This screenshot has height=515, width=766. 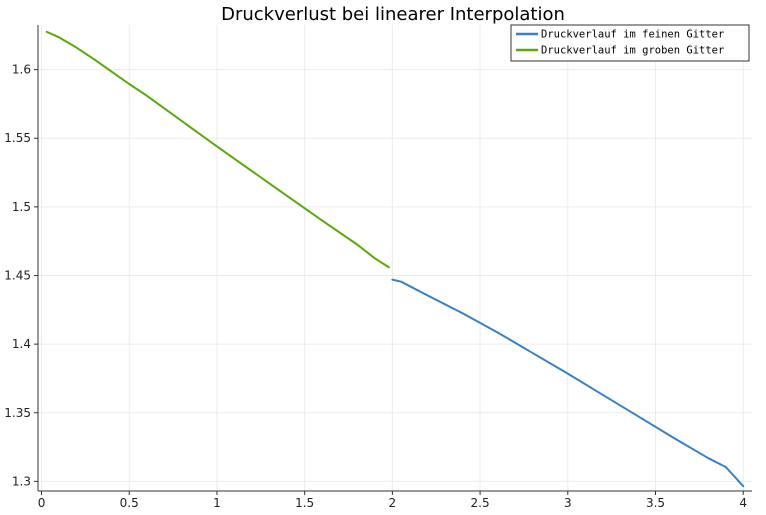 What do you see at coordinates (304, 503) in the screenshot?
I see `x-tick-label: 1.5` at bounding box center [304, 503].